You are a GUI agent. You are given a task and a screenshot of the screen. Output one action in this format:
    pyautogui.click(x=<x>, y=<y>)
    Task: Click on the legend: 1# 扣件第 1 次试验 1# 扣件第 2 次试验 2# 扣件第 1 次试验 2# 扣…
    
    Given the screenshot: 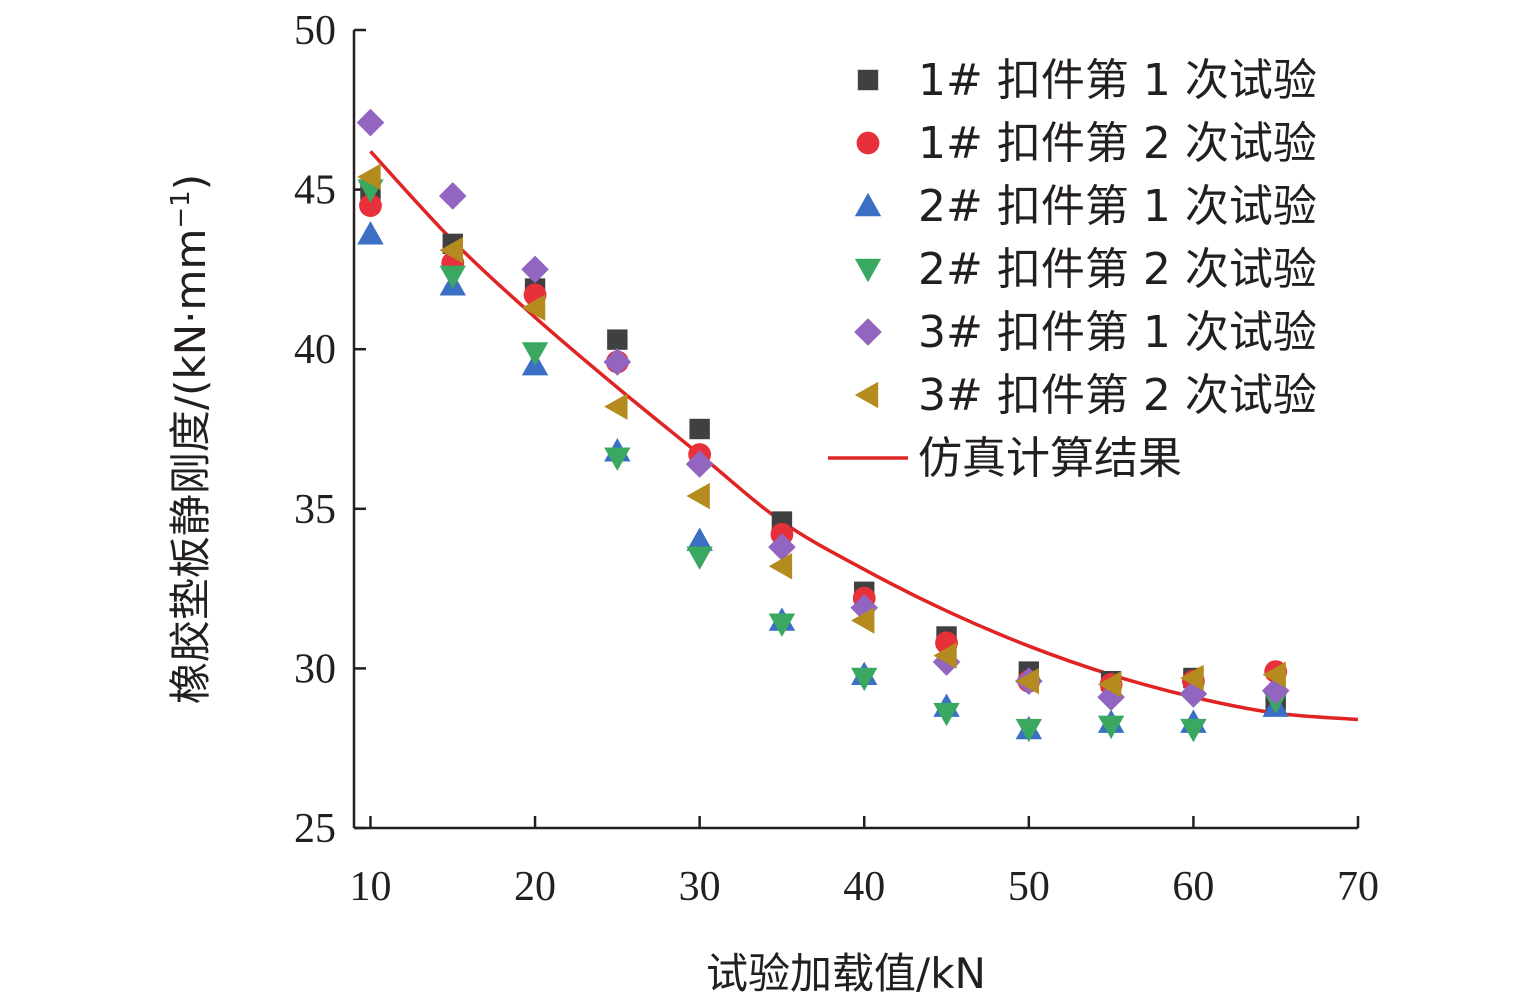 What is the action you would take?
    pyautogui.click(x=1072, y=269)
    